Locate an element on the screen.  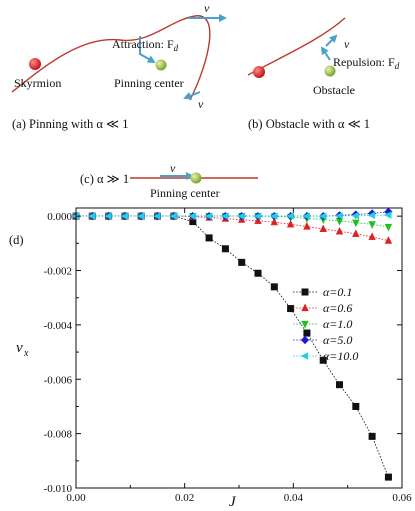
obstacle-label: Obstacle is located at coordinates (334, 90).